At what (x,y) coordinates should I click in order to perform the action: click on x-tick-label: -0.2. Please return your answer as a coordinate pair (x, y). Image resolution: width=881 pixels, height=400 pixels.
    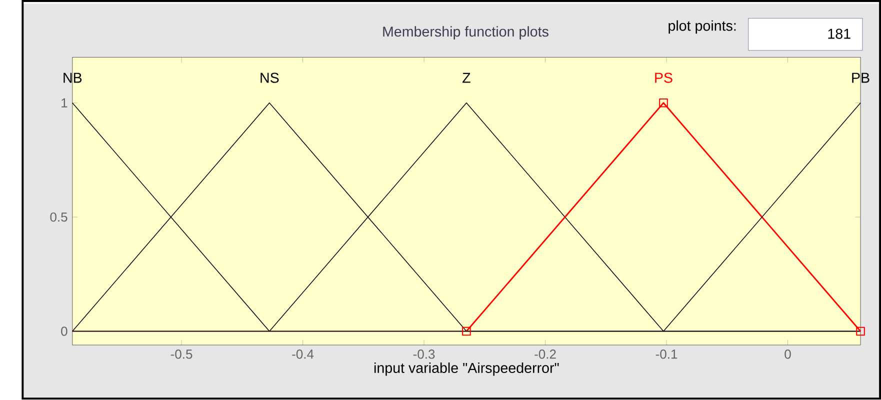
    Looking at the image, I should click on (545, 354).